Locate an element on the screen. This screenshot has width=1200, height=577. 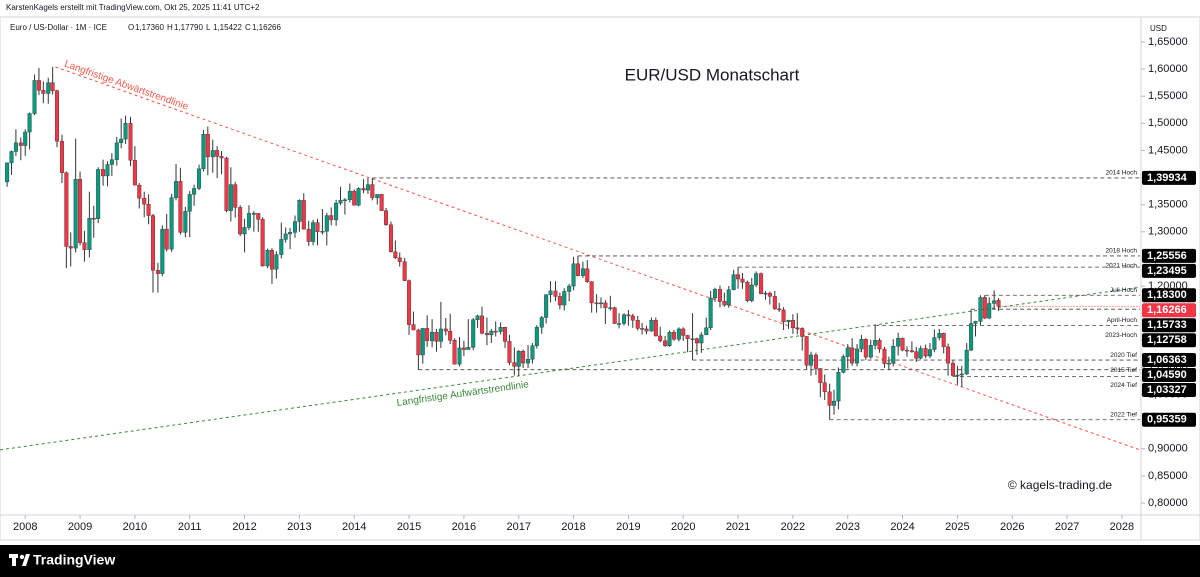
level-tag-label: 1,15733 is located at coordinates (1167, 325).